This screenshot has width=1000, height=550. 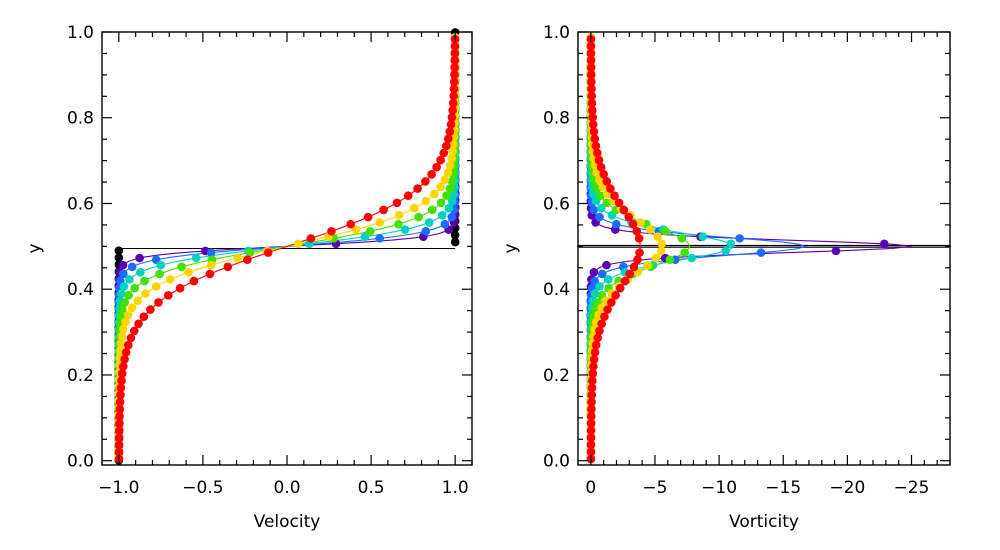 What do you see at coordinates (556, 462) in the screenshot?
I see `vorticity-y-tick-label: 0.0` at bounding box center [556, 462].